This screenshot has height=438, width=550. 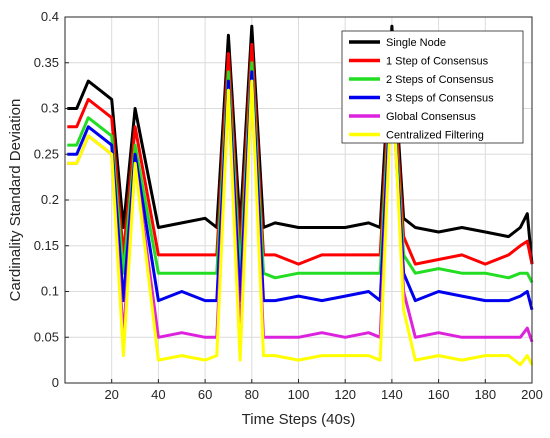 I want to click on x-tick-label: 20, so click(x=111, y=394).